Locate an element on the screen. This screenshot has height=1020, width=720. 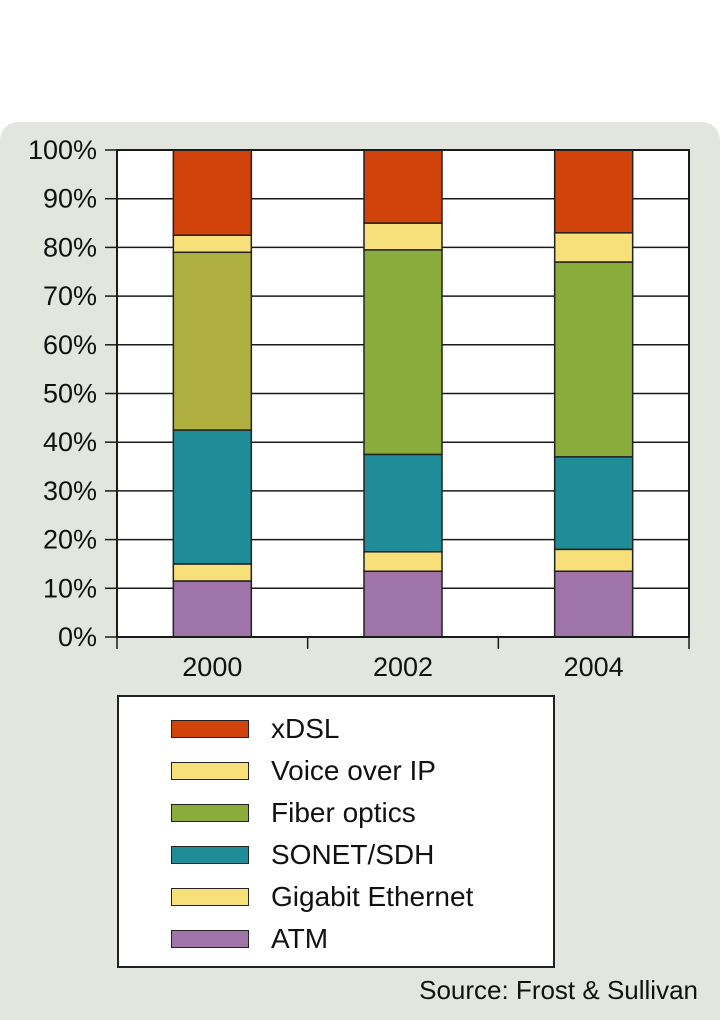
legend-label-fiber-optics: Fiber optics is located at coordinates (343, 812).